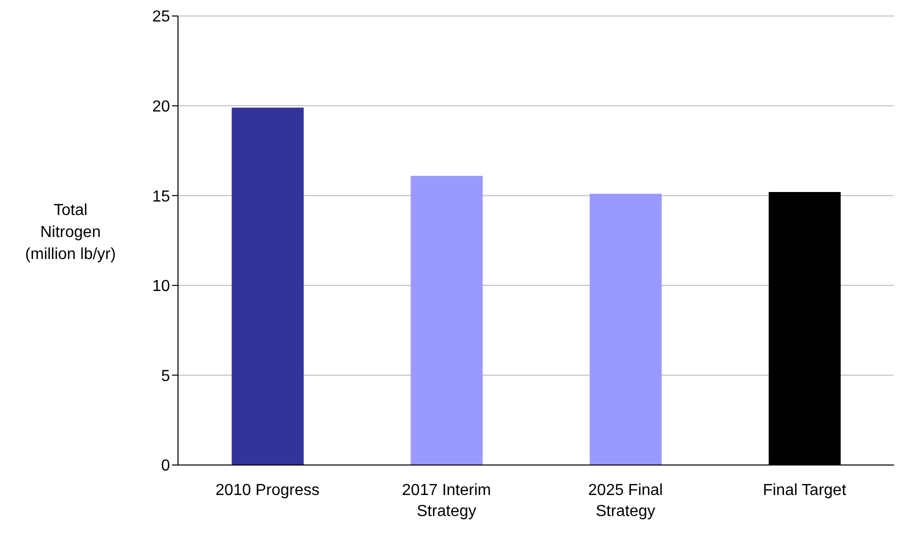  Describe the element at coordinates (267, 490) in the screenshot. I see `x-tick-label: 2010 Progress` at that location.